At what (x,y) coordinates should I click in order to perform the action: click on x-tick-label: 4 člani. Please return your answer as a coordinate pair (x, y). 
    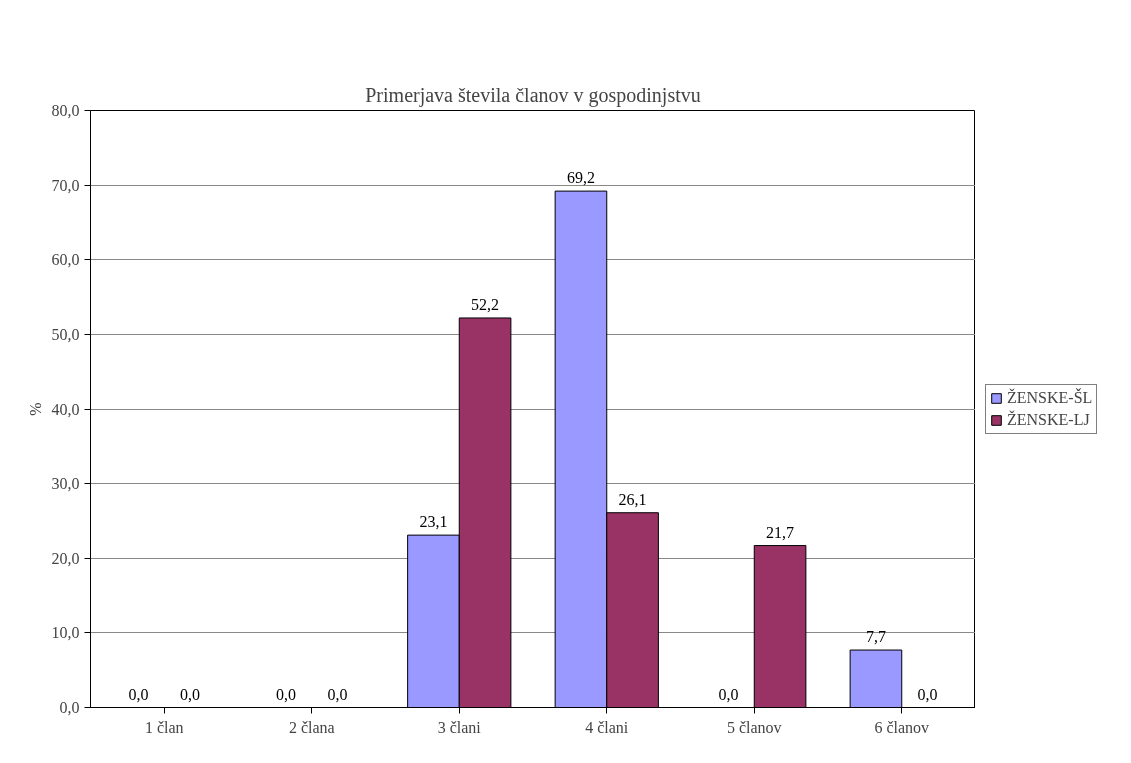
    Looking at the image, I should click on (607, 727).